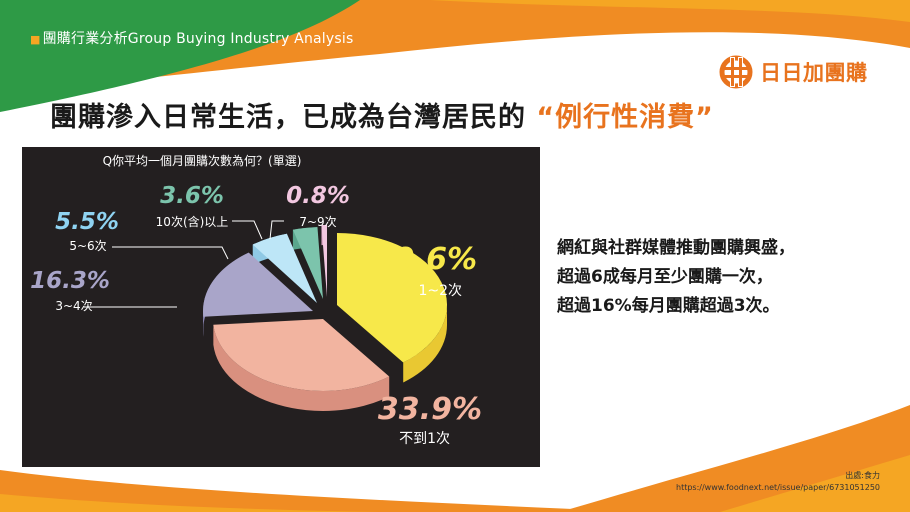 Image resolution: width=910 pixels, height=512 pixels. I want to click on chart-title: Q你平均一個月團購次數為何？(單選), so click(202, 161).